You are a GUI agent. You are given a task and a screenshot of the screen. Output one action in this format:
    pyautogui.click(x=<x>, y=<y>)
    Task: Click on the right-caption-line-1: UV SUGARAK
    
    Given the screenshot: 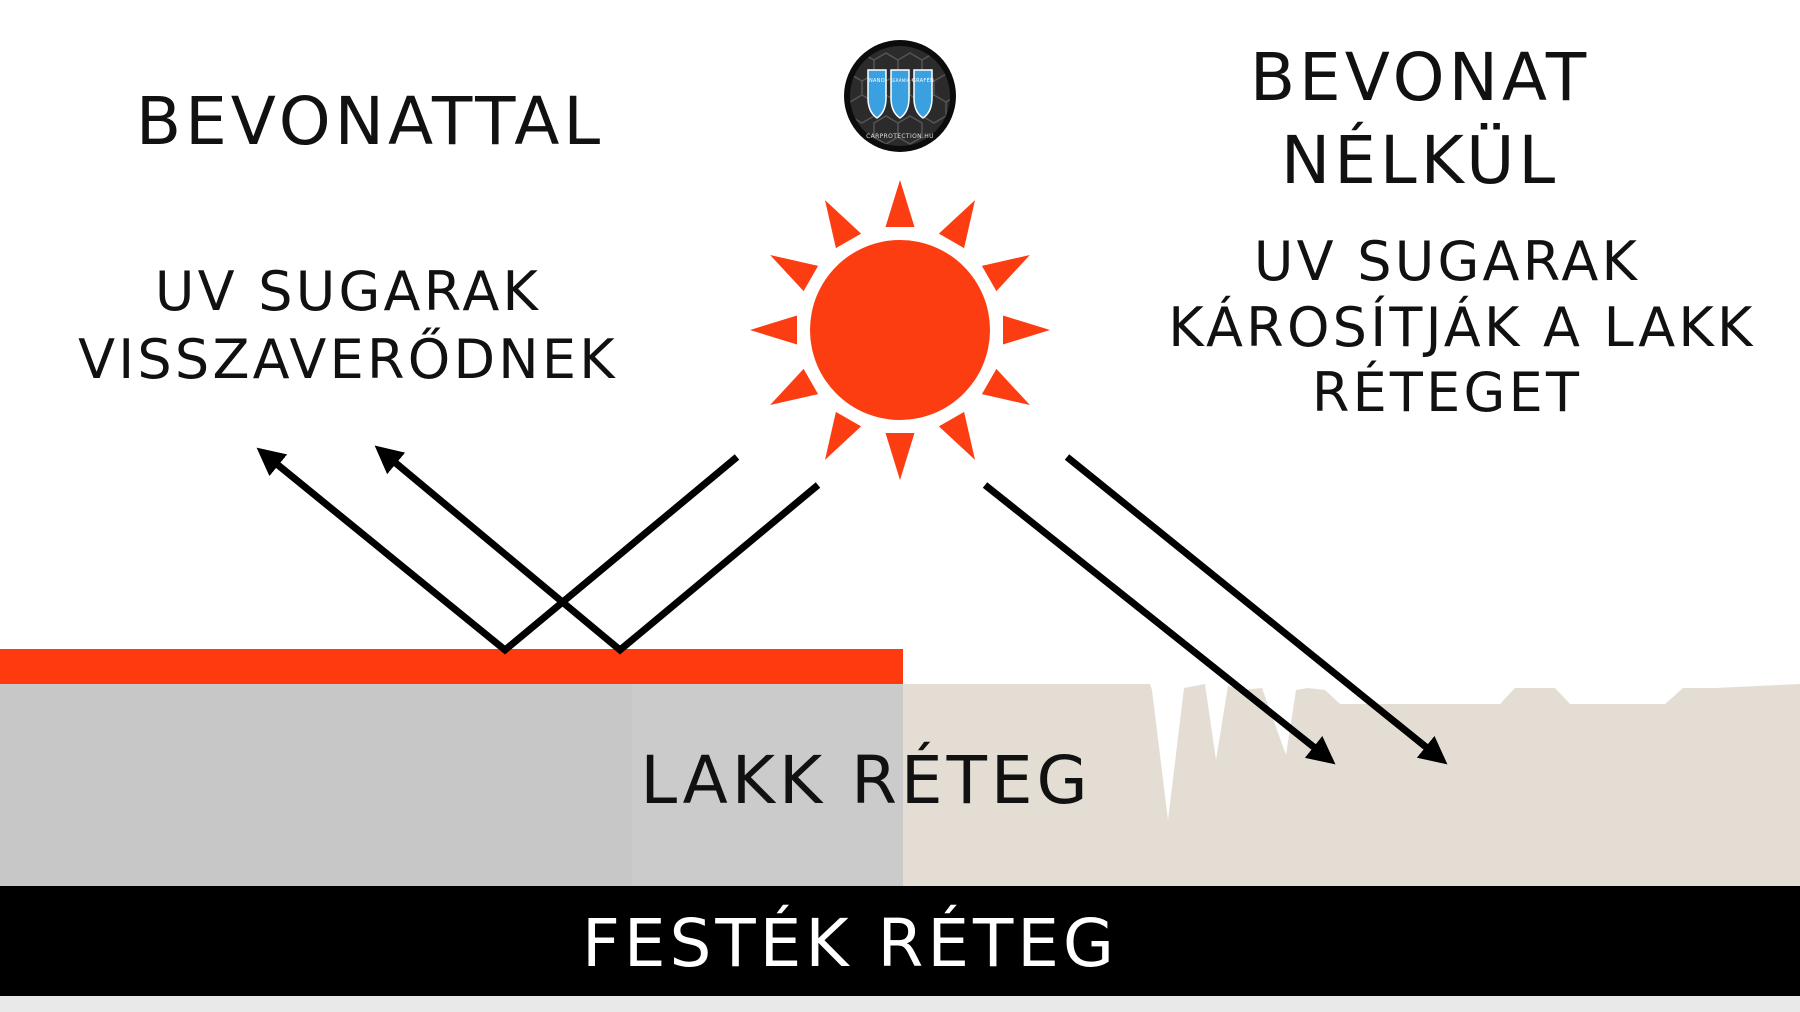 What is the action you would take?
    pyautogui.click(x=1447, y=261)
    